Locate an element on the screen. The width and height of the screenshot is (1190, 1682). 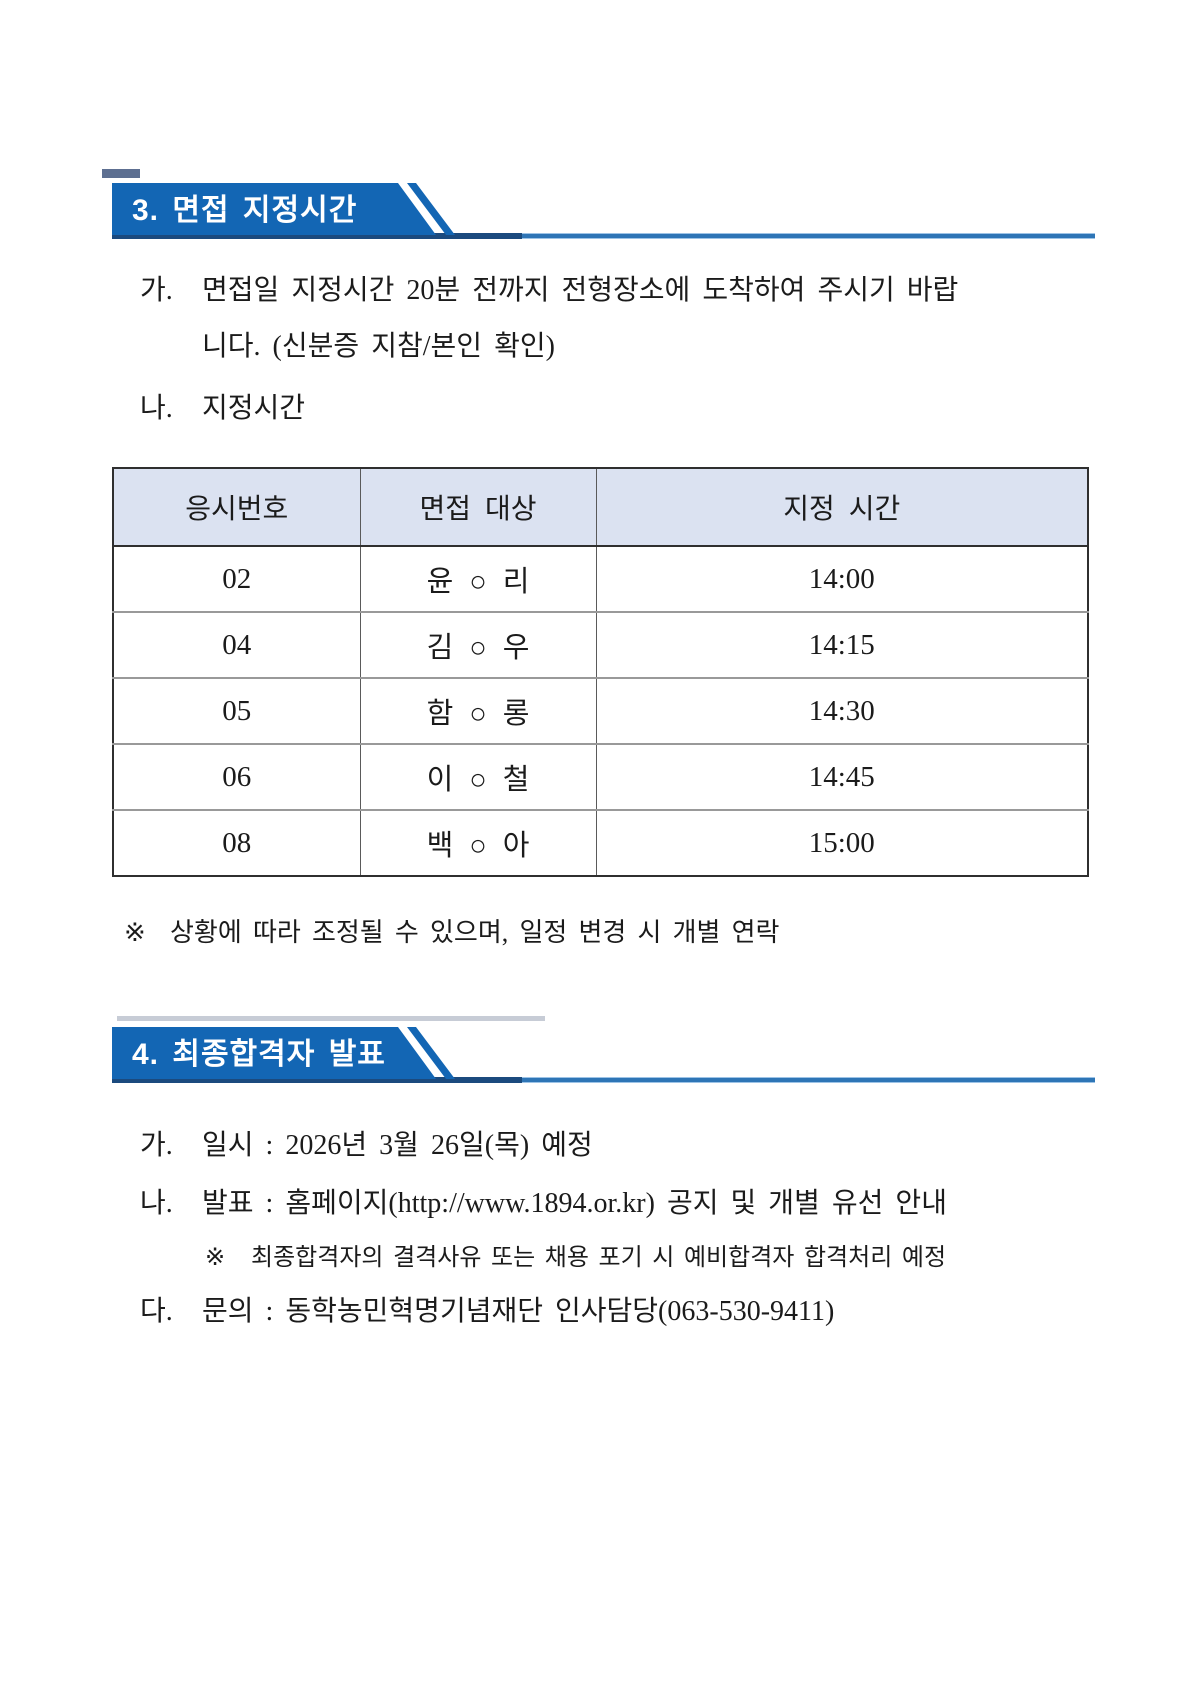
cell-time: 15:00 is located at coordinates (841, 842).